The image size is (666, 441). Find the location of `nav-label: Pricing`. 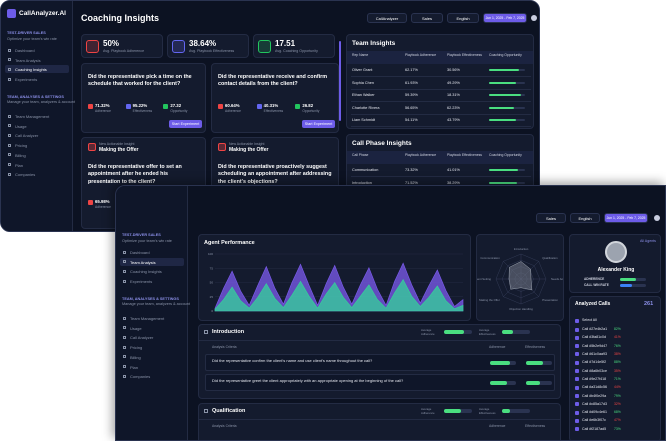

nav-label: Pricing is located at coordinates (136, 348).